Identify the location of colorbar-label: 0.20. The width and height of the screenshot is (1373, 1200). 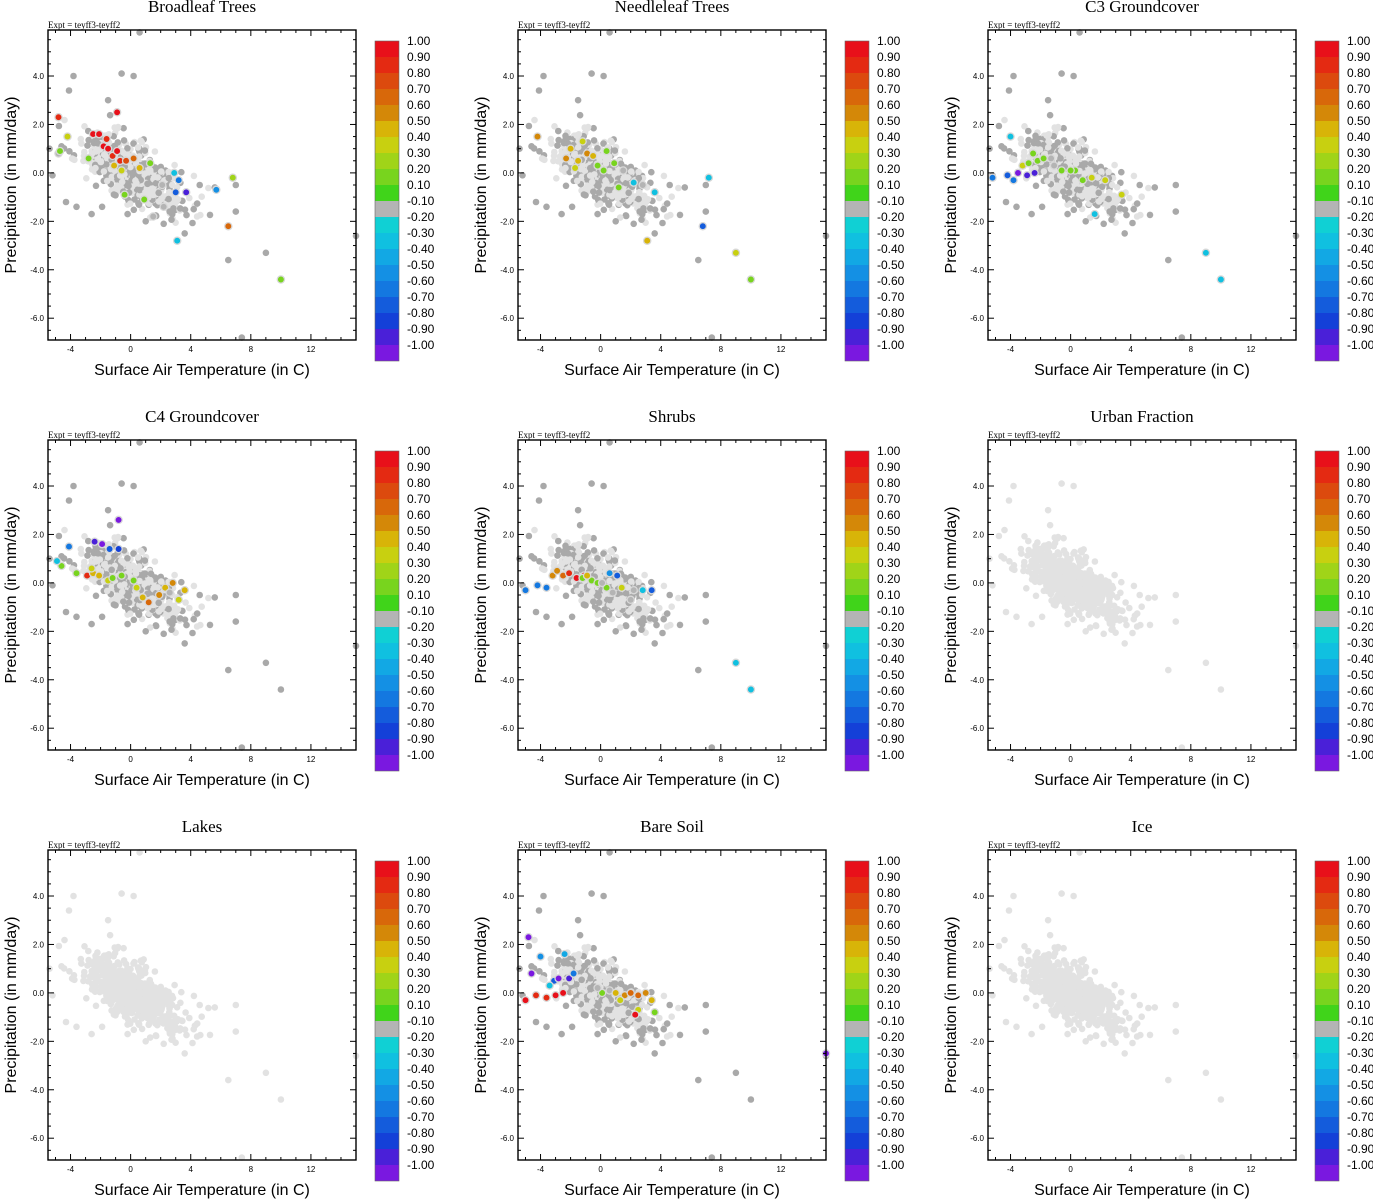
(1359, 169).